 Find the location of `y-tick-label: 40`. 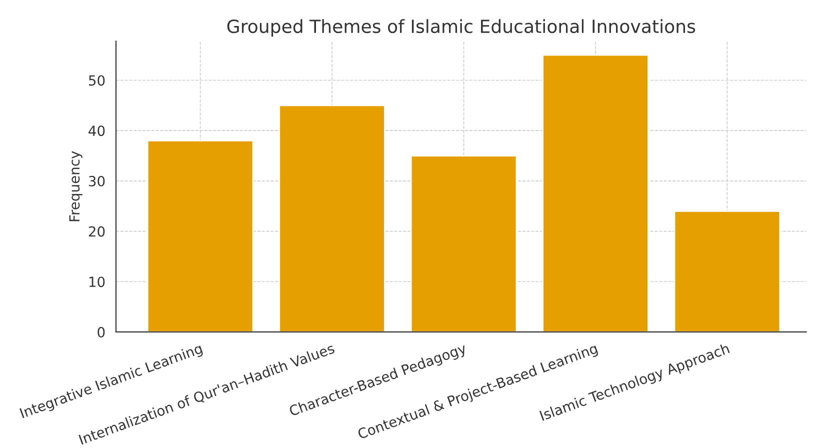

y-tick-label: 40 is located at coordinates (96, 131).